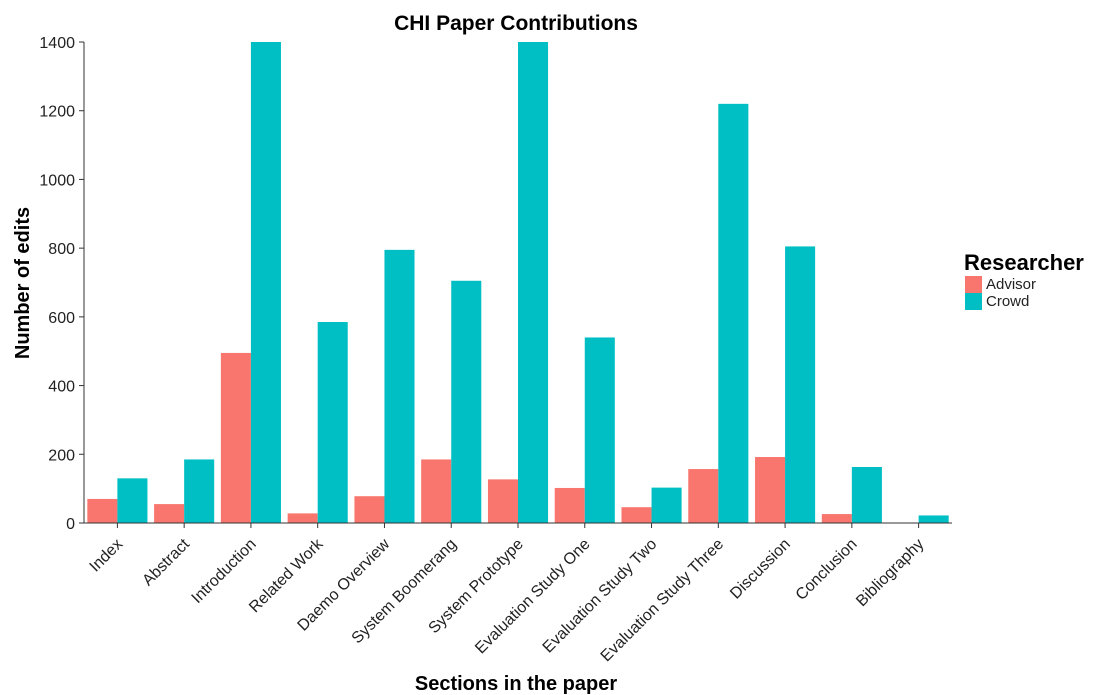 The image size is (1106, 695). Describe the element at coordinates (1024, 262) in the screenshot. I see `legend-title: Researcher` at that location.